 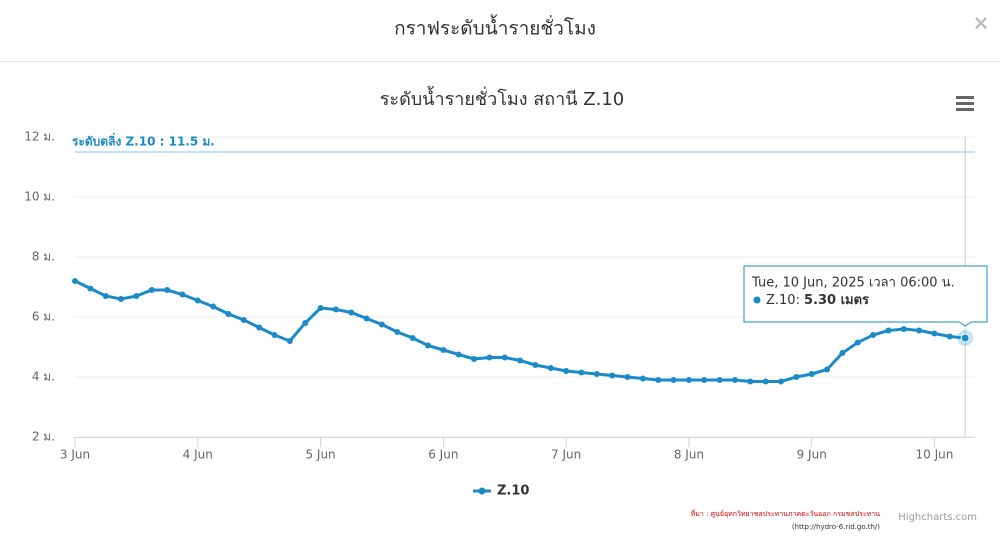 I want to click on x-tick-label: 6 Jun, so click(x=443, y=455).